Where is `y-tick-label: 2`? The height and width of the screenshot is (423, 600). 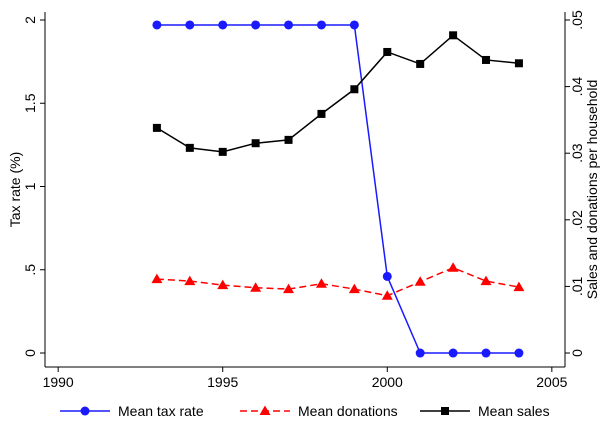
y-tick-label: 2 is located at coordinates (30, 20).